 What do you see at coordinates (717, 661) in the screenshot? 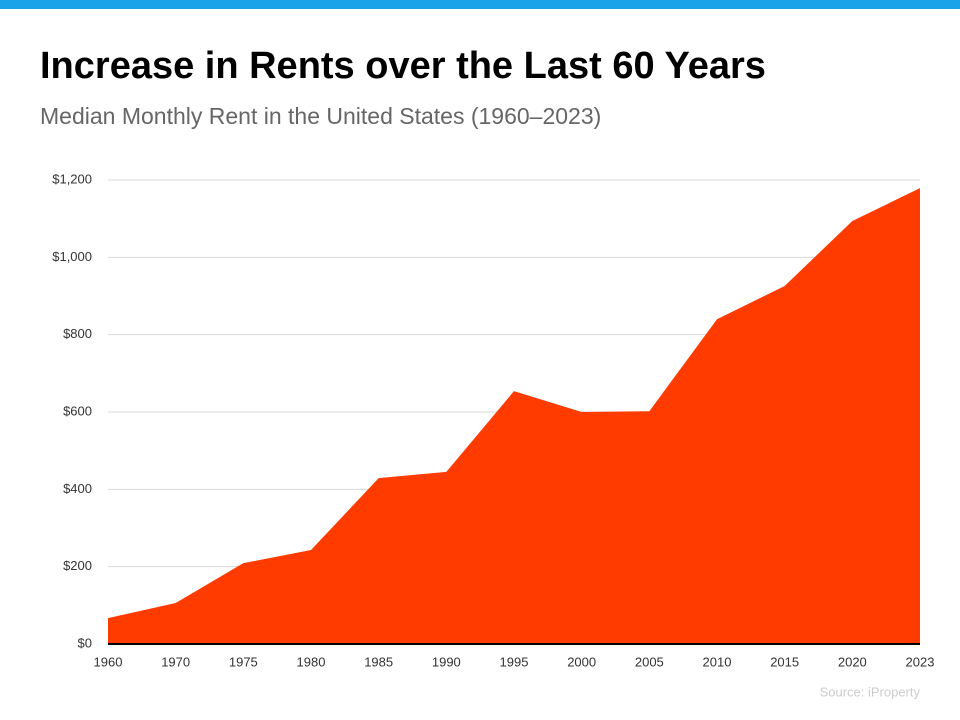
I see `x-tick-label: 2010` at bounding box center [717, 661].